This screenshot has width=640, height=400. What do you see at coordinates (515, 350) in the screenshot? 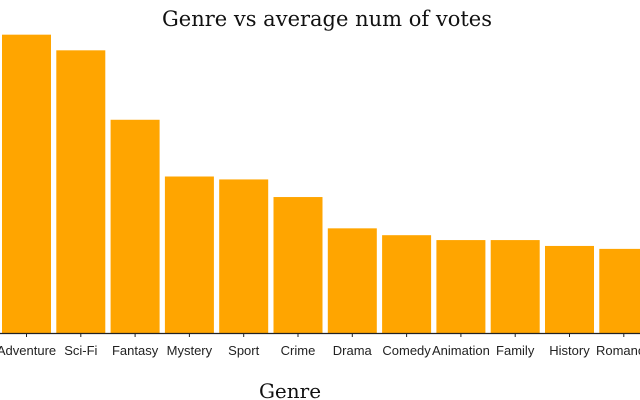
I see `x-tick-label: Family` at bounding box center [515, 350].